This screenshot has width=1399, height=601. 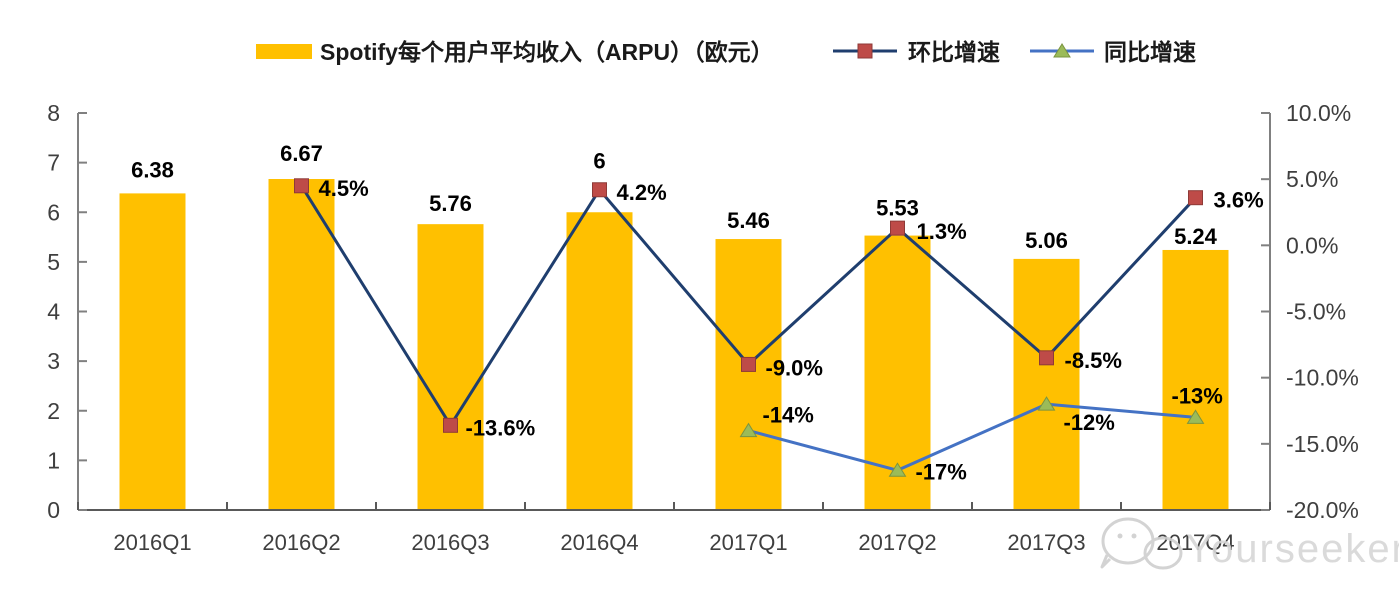 I want to click on qoq-marker-2017Q1, so click(x=748, y=364).